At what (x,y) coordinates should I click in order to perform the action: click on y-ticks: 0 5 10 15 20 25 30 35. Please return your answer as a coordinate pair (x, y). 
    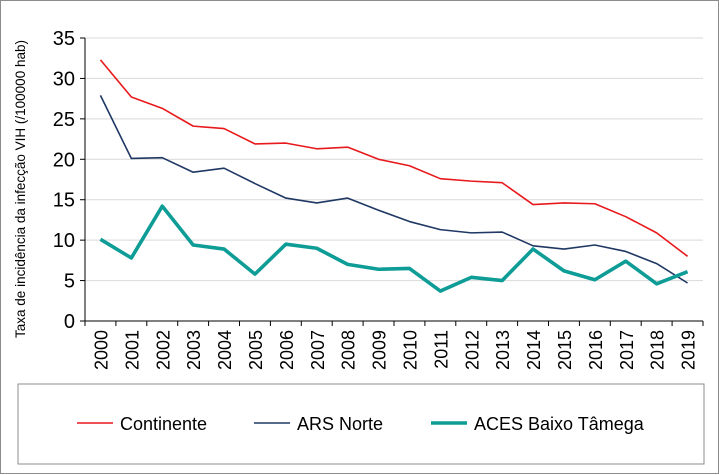
    Looking at the image, I should click on (69, 180).